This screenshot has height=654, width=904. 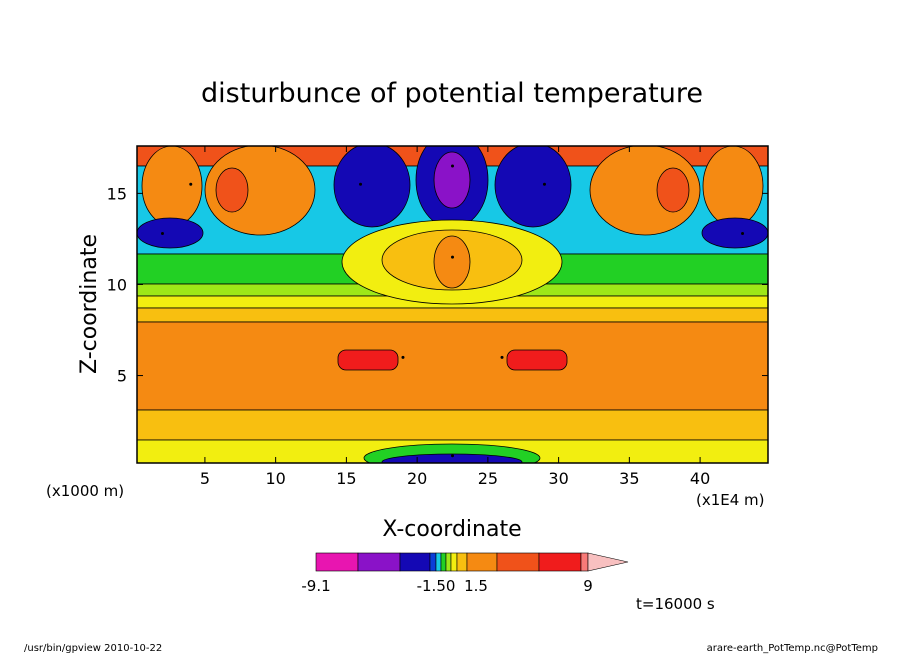 I want to click on x-tick-label: 35, so click(x=629, y=478).